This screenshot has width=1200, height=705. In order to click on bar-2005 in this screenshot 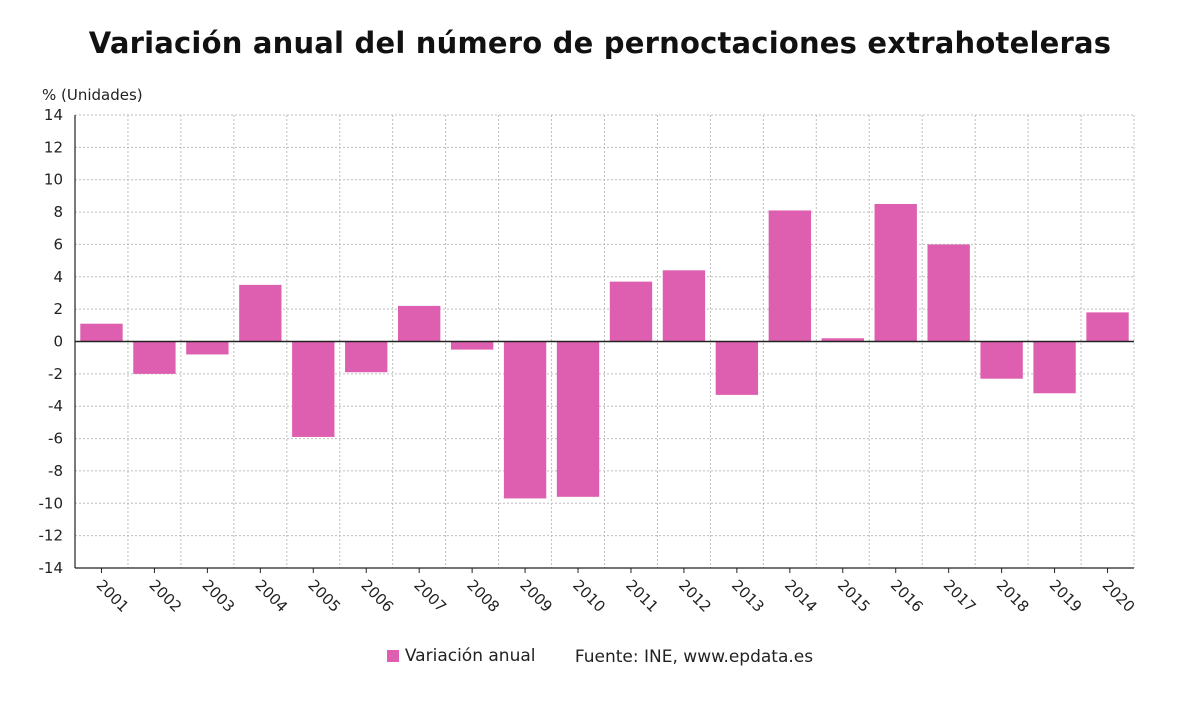, I will do `click(313, 389)`.